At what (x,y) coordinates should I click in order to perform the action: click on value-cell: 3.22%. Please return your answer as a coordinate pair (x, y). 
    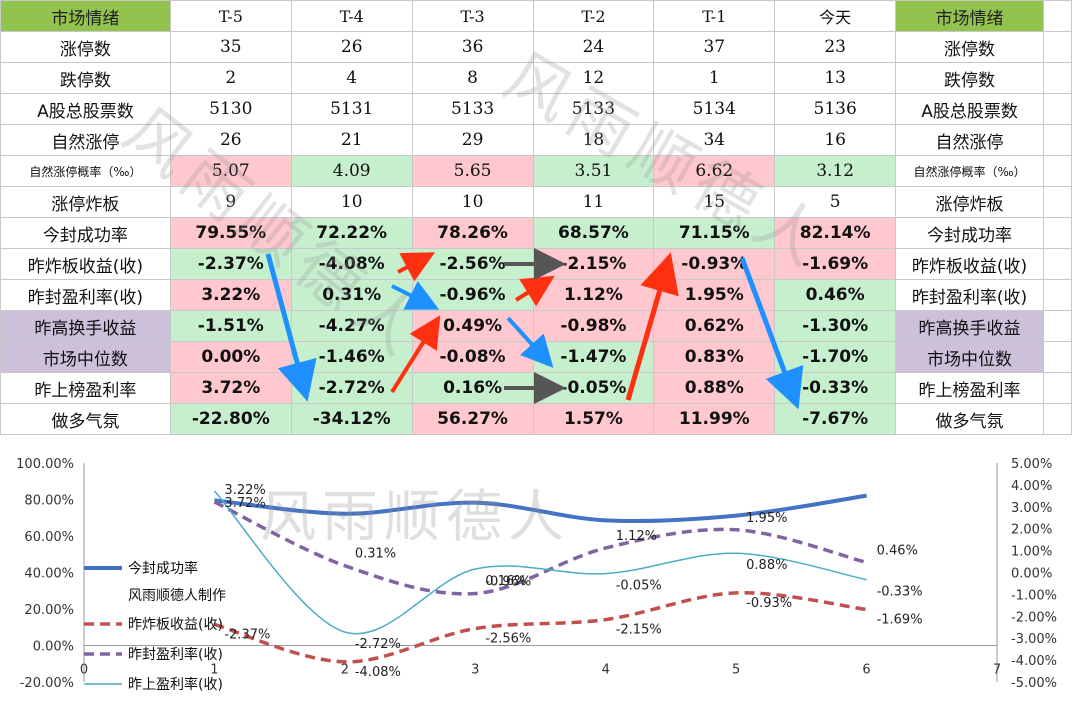
    Looking at the image, I should click on (230, 295).